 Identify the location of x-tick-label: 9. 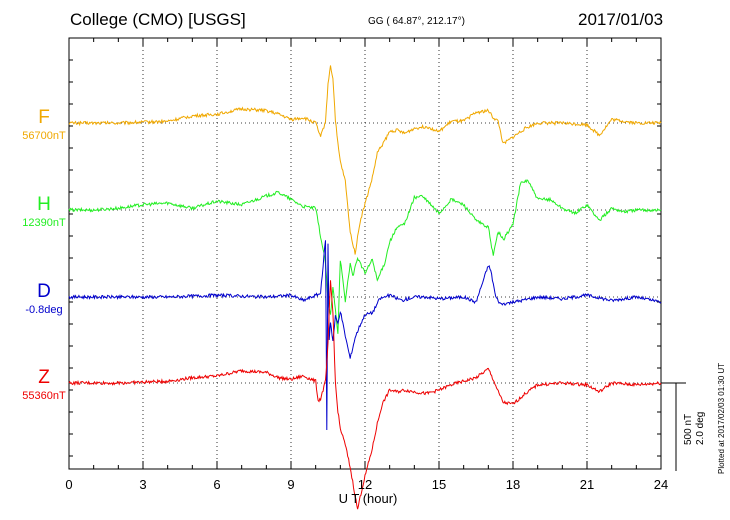
(291, 484).